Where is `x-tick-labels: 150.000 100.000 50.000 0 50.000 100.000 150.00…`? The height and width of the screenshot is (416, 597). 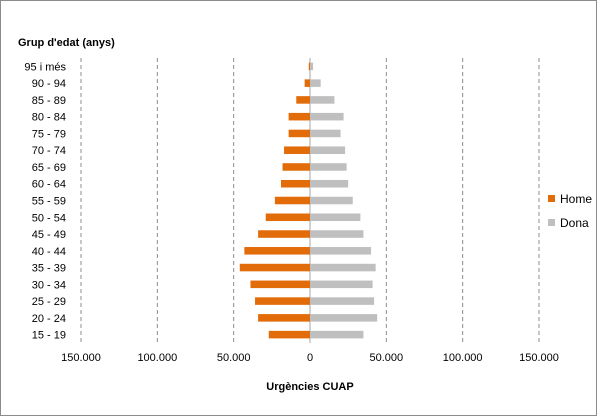 x-tick-labels: 150.000 100.000 50.000 0 50.000 100.000 150.00… is located at coordinates (310, 358).